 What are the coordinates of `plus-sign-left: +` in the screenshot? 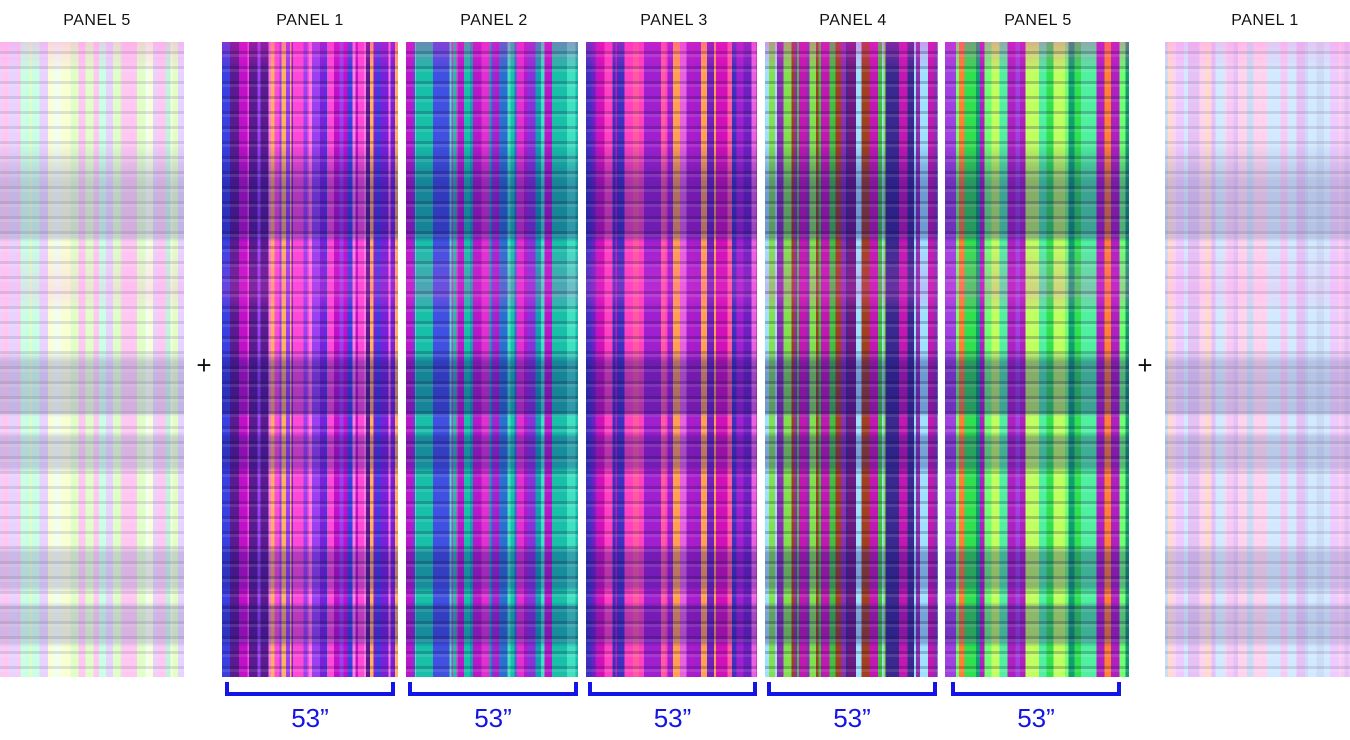 It's located at (204, 365).